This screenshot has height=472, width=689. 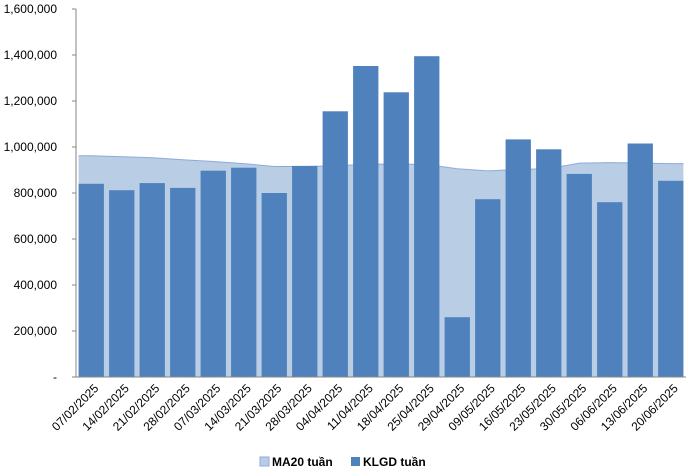 I want to click on bar-29/04/2025, so click(x=457, y=347).